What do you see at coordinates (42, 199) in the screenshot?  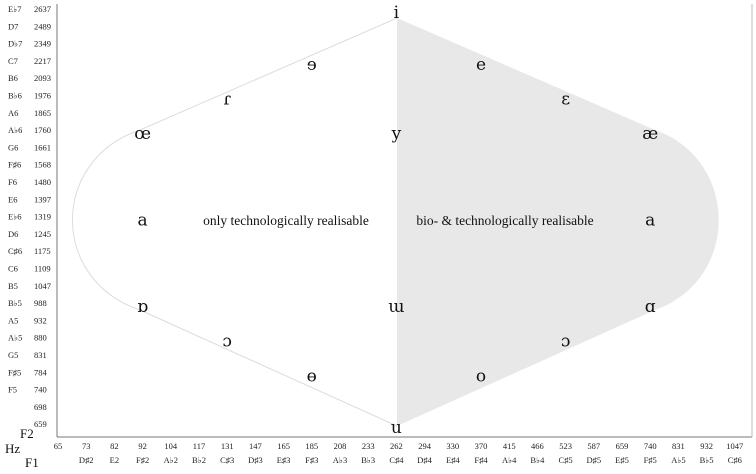 I see `f2-hz-tick: 1397` at bounding box center [42, 199].